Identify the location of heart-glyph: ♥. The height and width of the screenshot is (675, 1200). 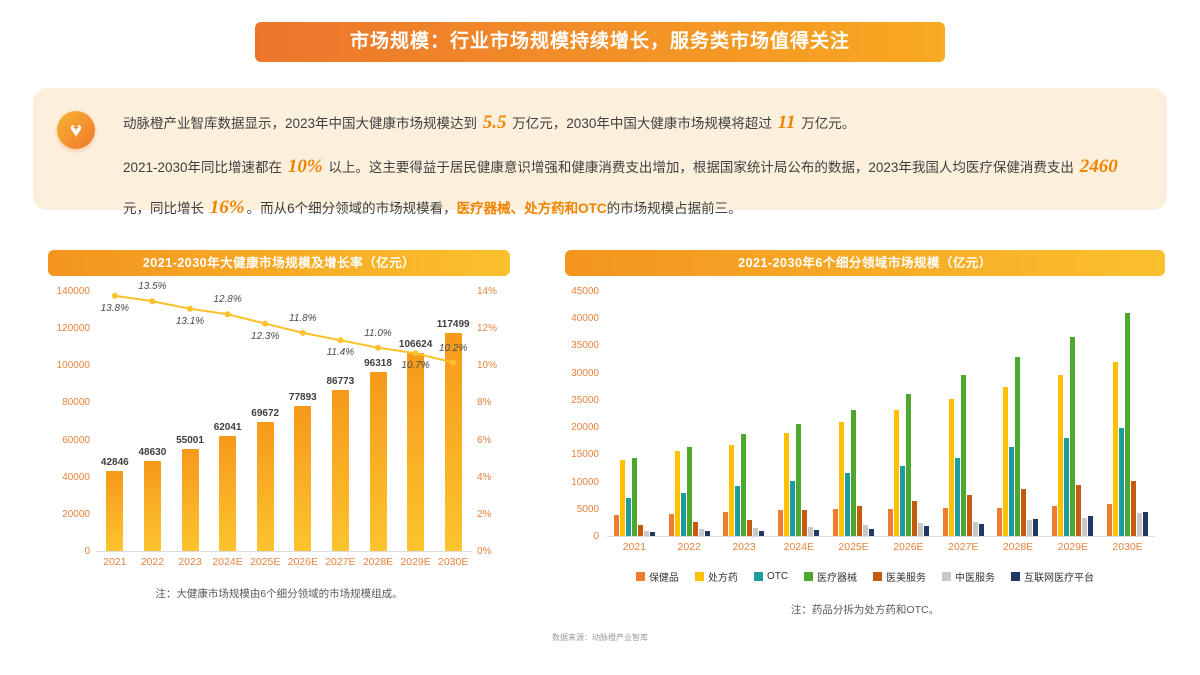
(76, 130).